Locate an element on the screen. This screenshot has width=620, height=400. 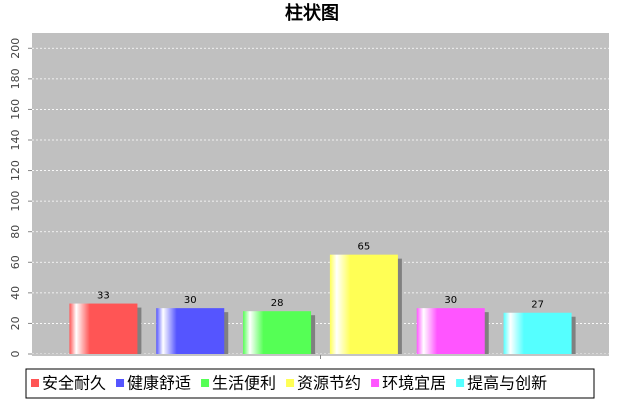
y-tick-label: 60 is located at coordinates (15, 262).